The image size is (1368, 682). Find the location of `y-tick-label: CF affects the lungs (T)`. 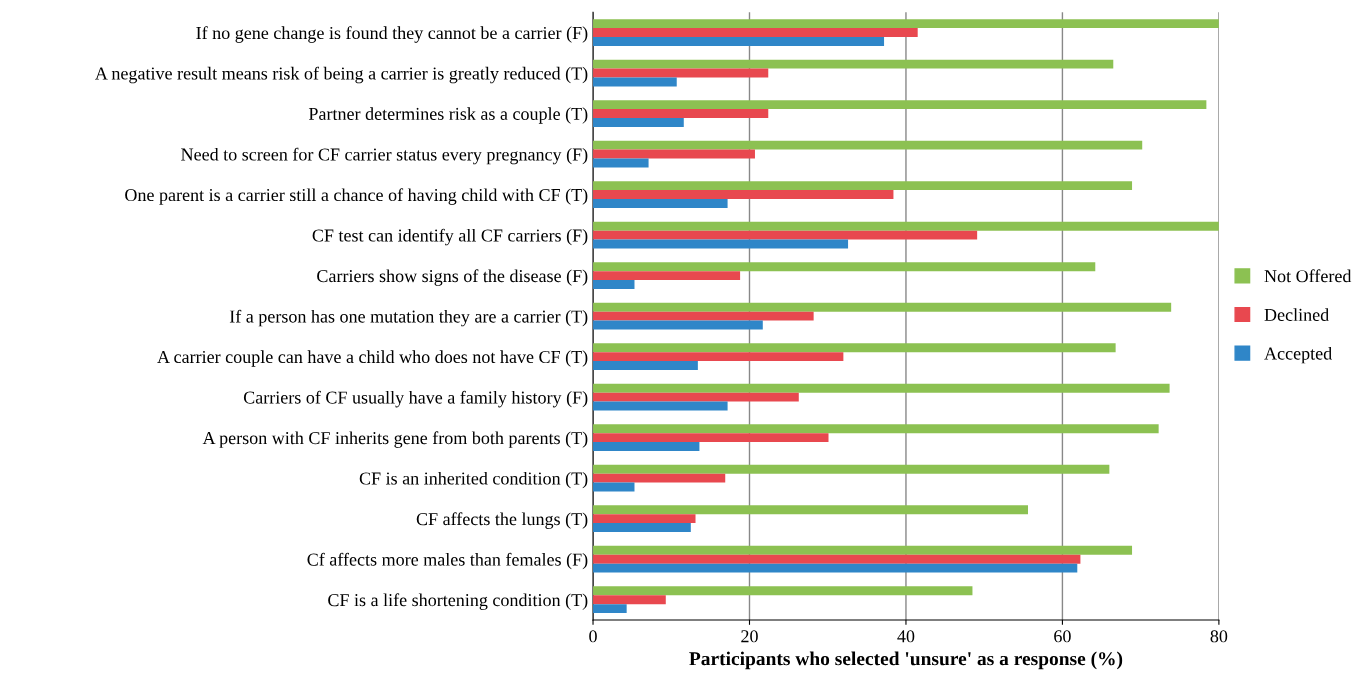

y-tick-label: CF affects the lungs (T) is located at coordinates (502, 520).